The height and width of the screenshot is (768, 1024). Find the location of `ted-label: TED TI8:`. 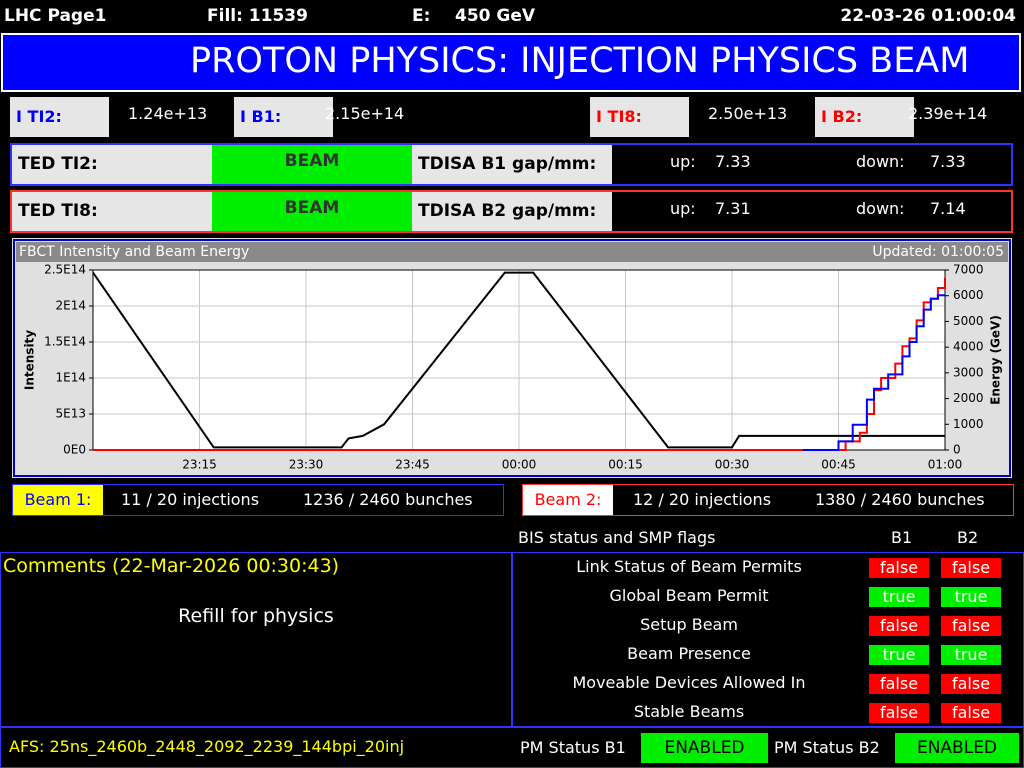

ted-label: TED TI8: is located at coordinates (112, 211).